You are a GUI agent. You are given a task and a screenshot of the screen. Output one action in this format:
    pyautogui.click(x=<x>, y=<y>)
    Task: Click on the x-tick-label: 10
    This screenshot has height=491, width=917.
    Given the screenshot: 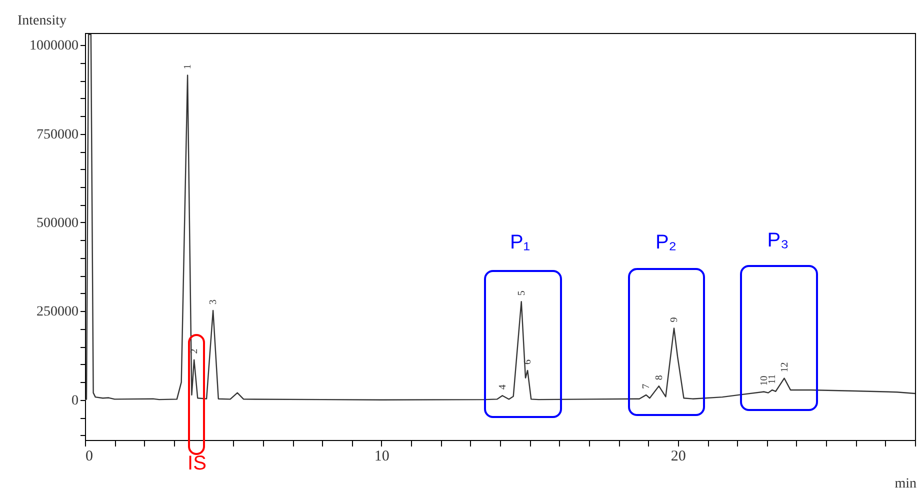 What is the action you would take?
    pyautogui.click(x=382, y=456)
    